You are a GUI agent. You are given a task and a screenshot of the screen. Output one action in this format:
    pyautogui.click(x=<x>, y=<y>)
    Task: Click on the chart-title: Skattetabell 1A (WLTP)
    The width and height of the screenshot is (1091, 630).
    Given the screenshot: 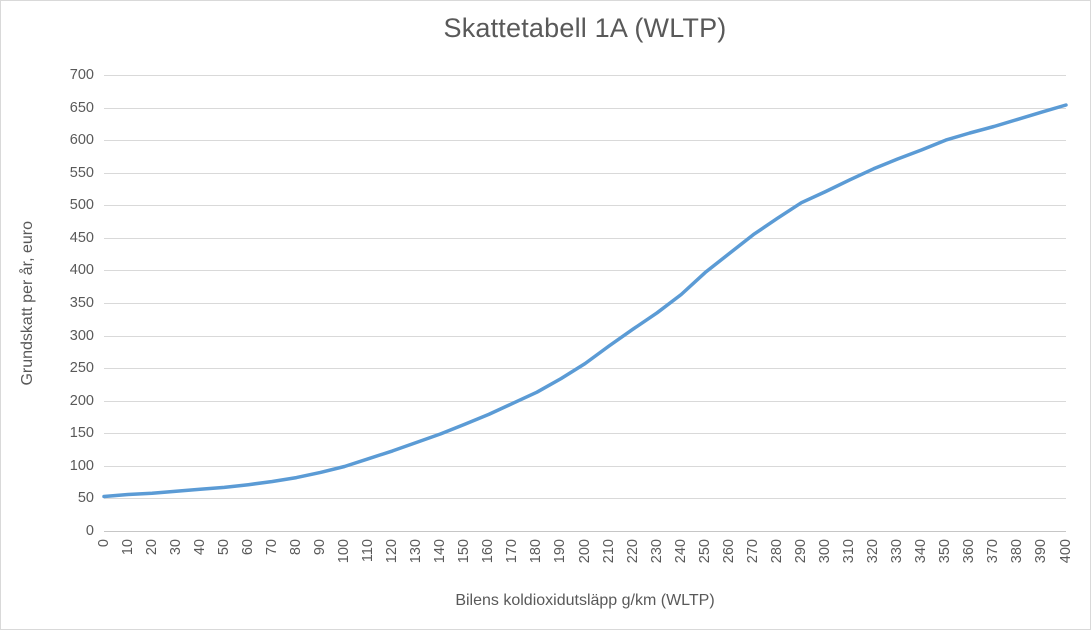 What is the action you would take?
    pyautogui.click(x=585, y=28)
    